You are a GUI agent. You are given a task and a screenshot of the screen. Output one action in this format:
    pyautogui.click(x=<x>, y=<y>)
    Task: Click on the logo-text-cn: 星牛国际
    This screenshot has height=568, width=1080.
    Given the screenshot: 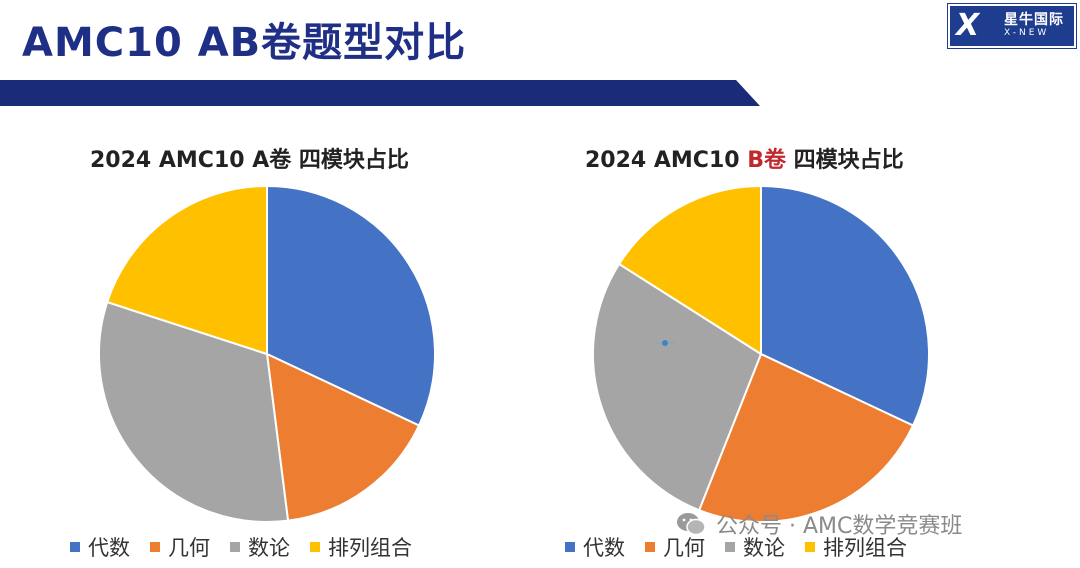 What is the action you would take?
    pyautogui.click(x=1034, y=20)
    